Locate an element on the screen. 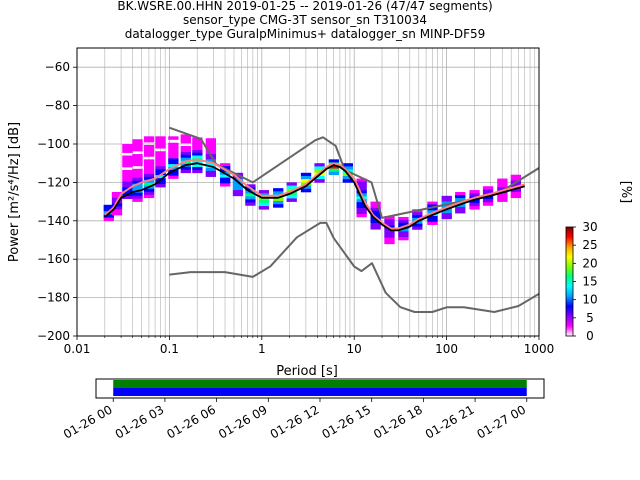 This screenshot has height=480, width=640. x-axis-ticks: 0.01 0.1 1 10 100 1000 is located at coordinates (309, 346).